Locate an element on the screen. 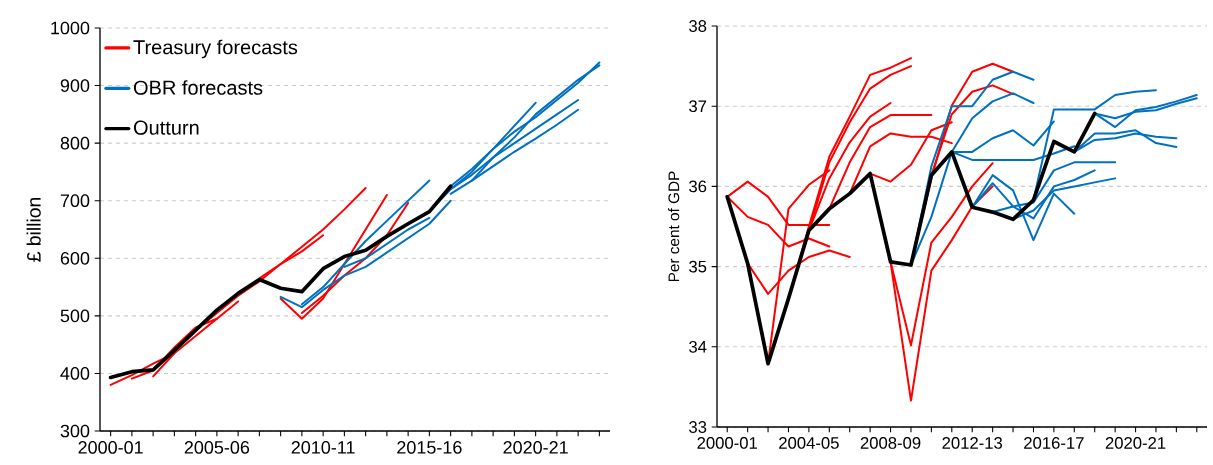 This screenshot has height=465, width=1213. y-tick-label: 1000 is located at coordinates (70, 28).